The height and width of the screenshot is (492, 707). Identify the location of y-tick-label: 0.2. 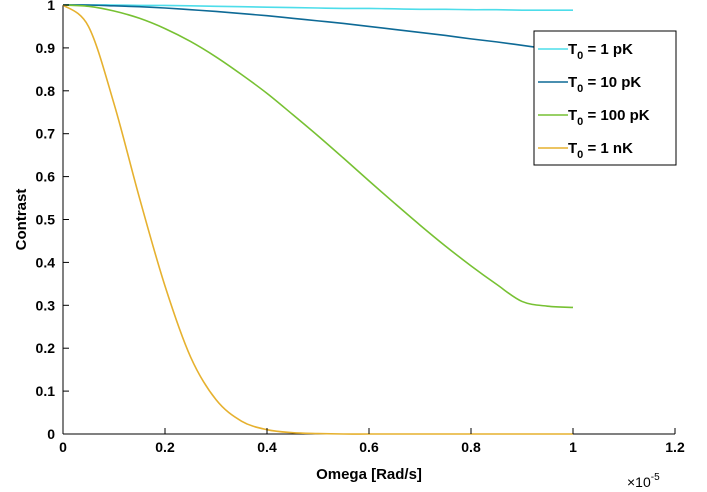
(46, 348).